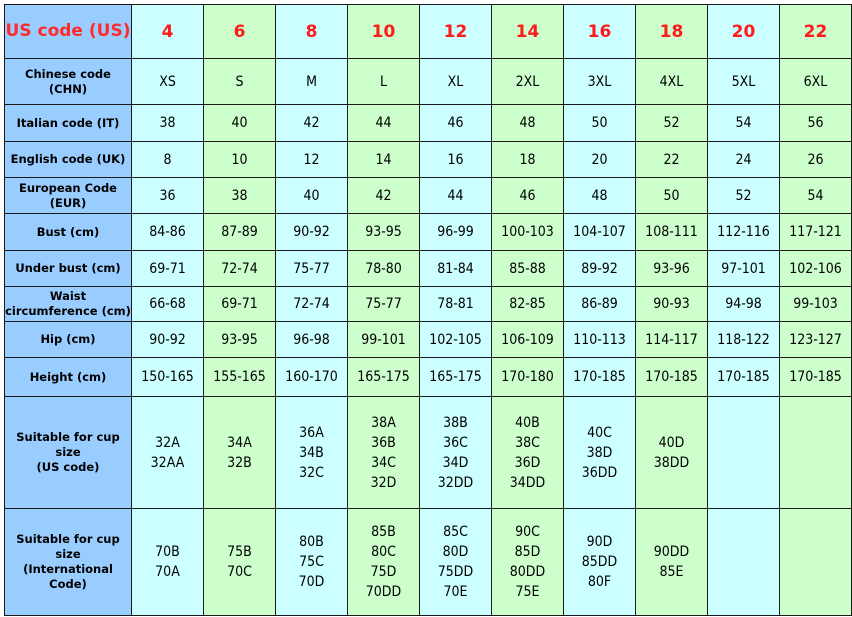  I want to click on table-cell: 104-107, so click(599, 232).